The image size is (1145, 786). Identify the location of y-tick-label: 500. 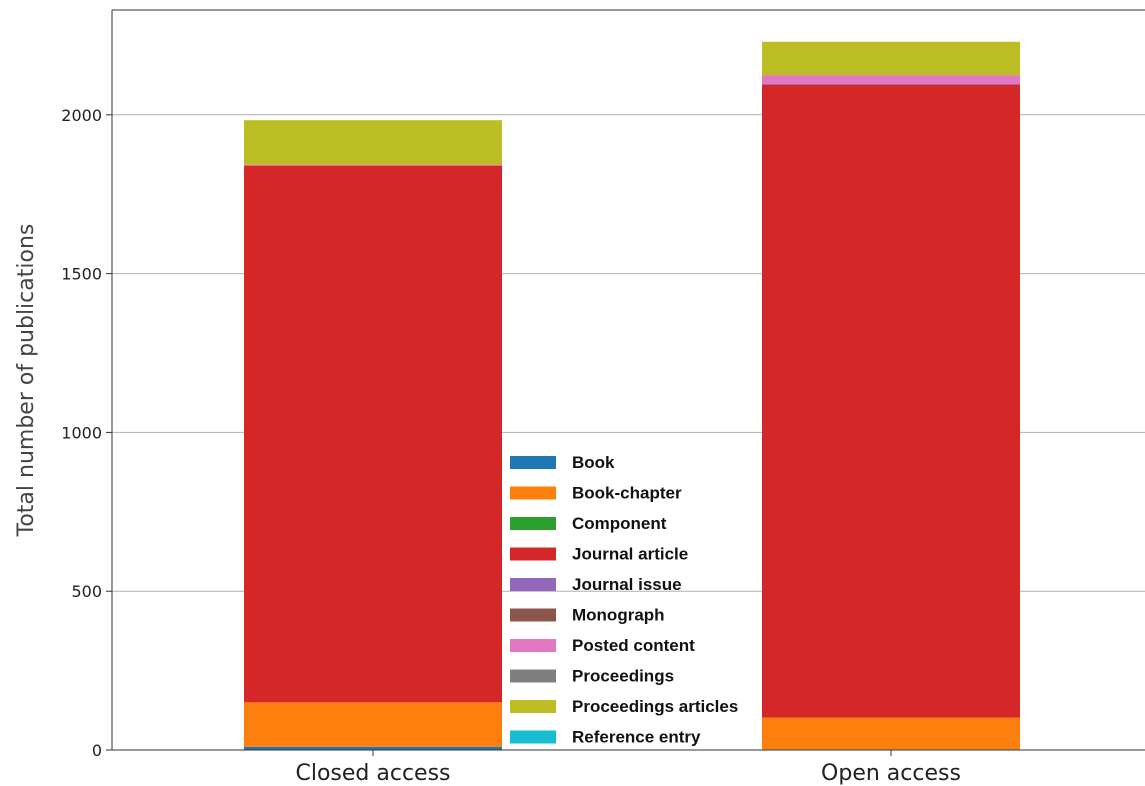
(86, 591).